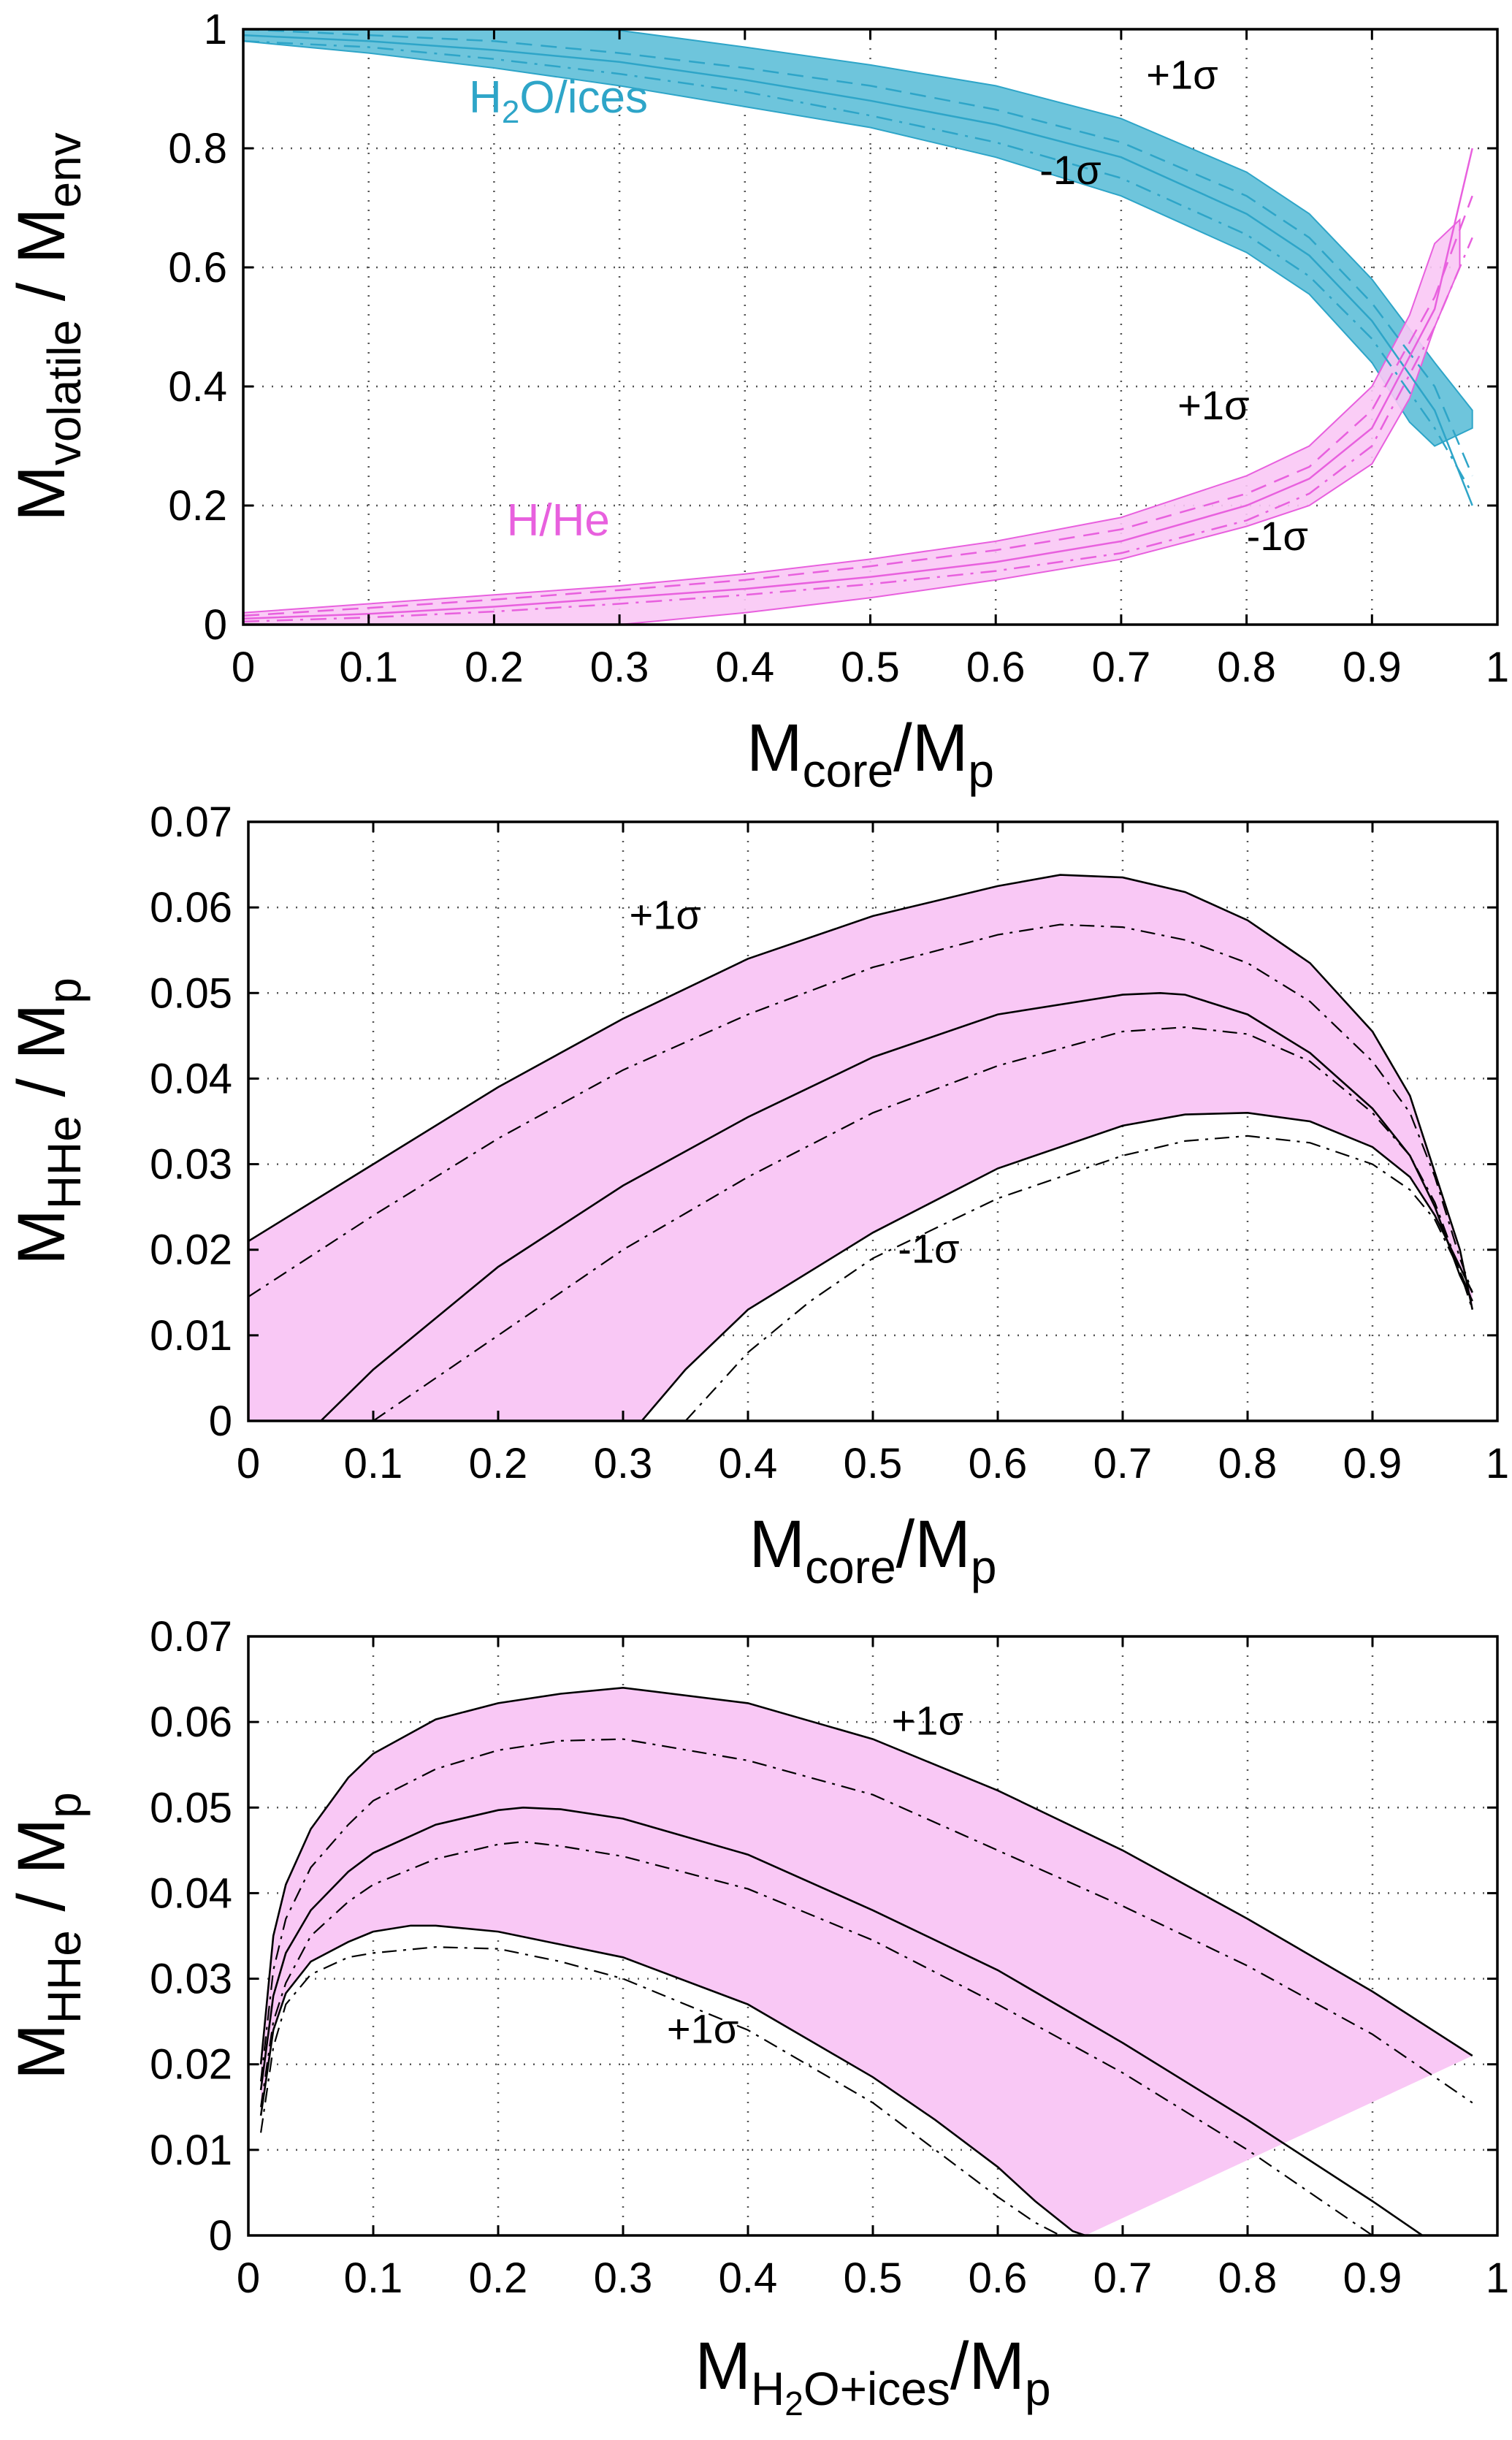  What do you see at coordinates (197, 387) in the screenshot?
I see `y-tick-label: 0.4` at bounding box center [197, 387].